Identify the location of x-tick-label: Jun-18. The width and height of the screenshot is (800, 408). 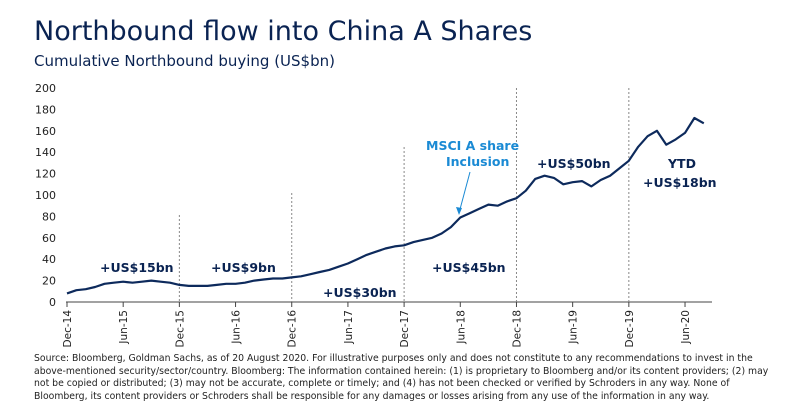
(461, 327).